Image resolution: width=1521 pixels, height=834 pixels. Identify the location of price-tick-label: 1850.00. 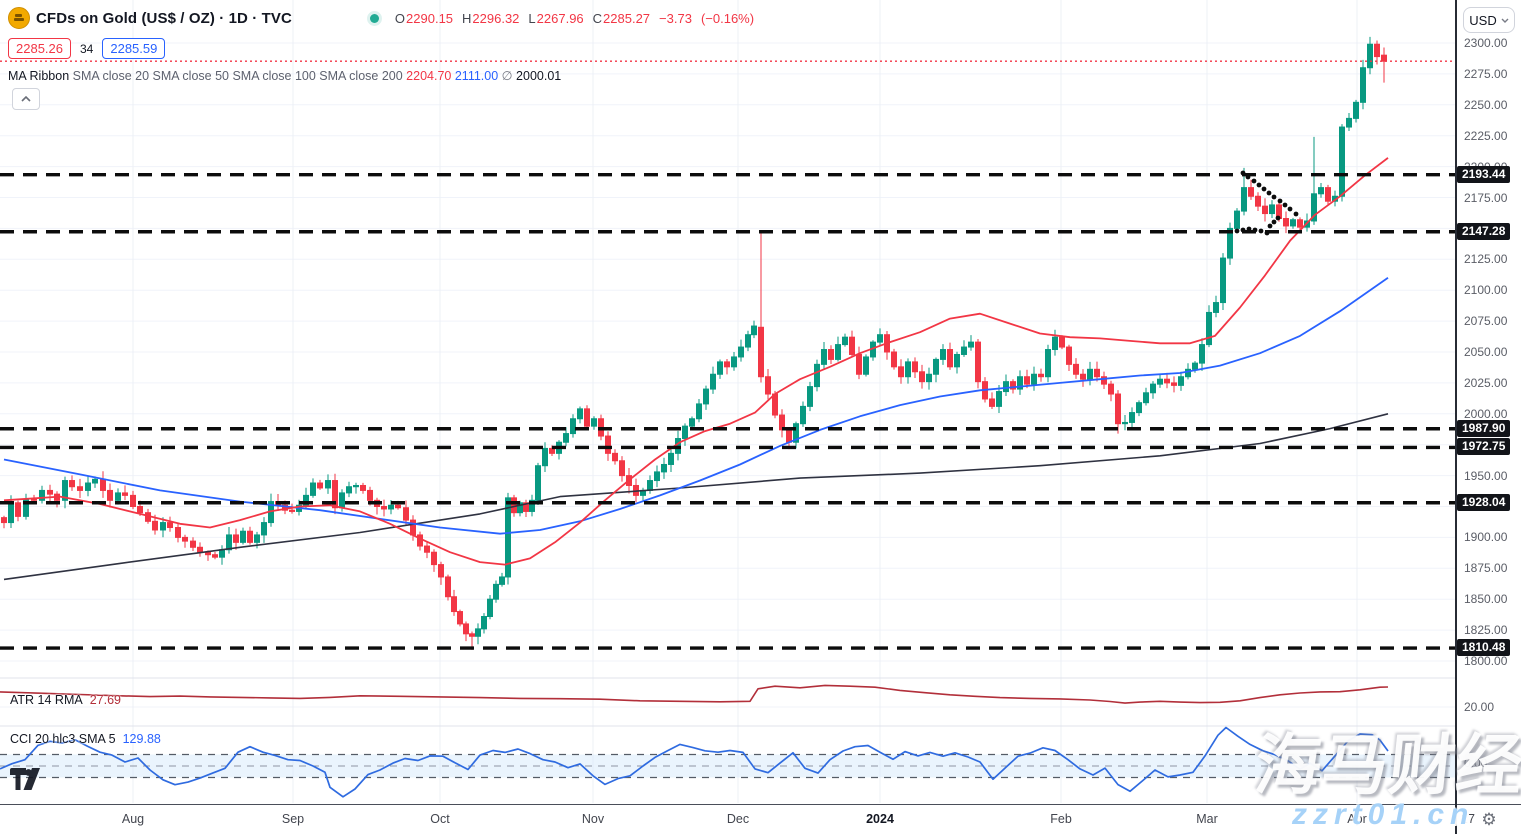
(1486, 599).